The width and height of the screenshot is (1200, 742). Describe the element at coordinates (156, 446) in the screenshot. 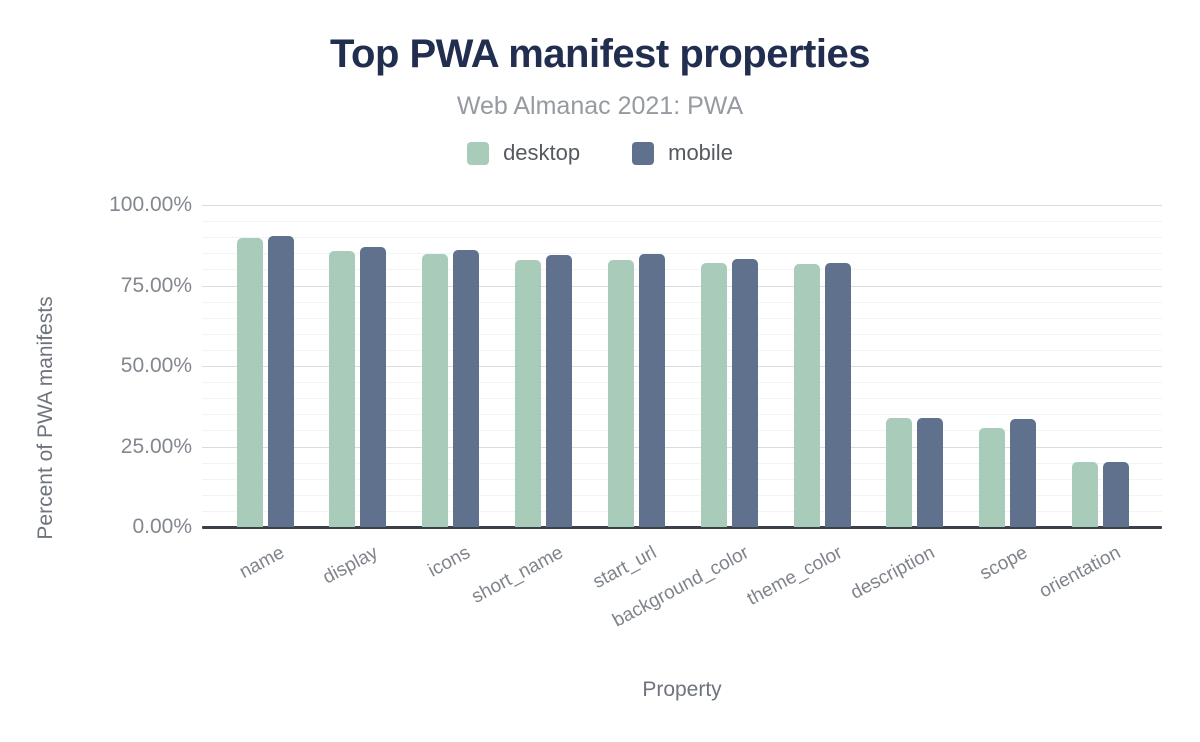

I see `y-axis-tick-label: 25.00%` at that location.